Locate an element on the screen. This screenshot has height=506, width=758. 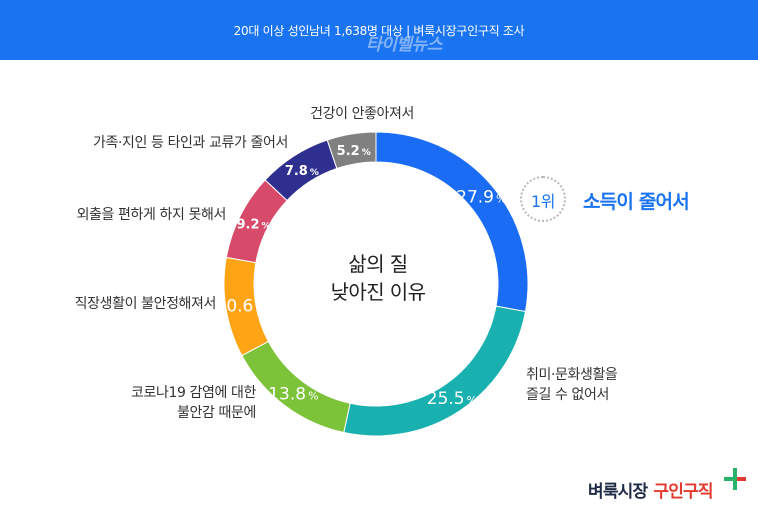
slice-value-label: 5.2% is located at coordinates (354, 151).